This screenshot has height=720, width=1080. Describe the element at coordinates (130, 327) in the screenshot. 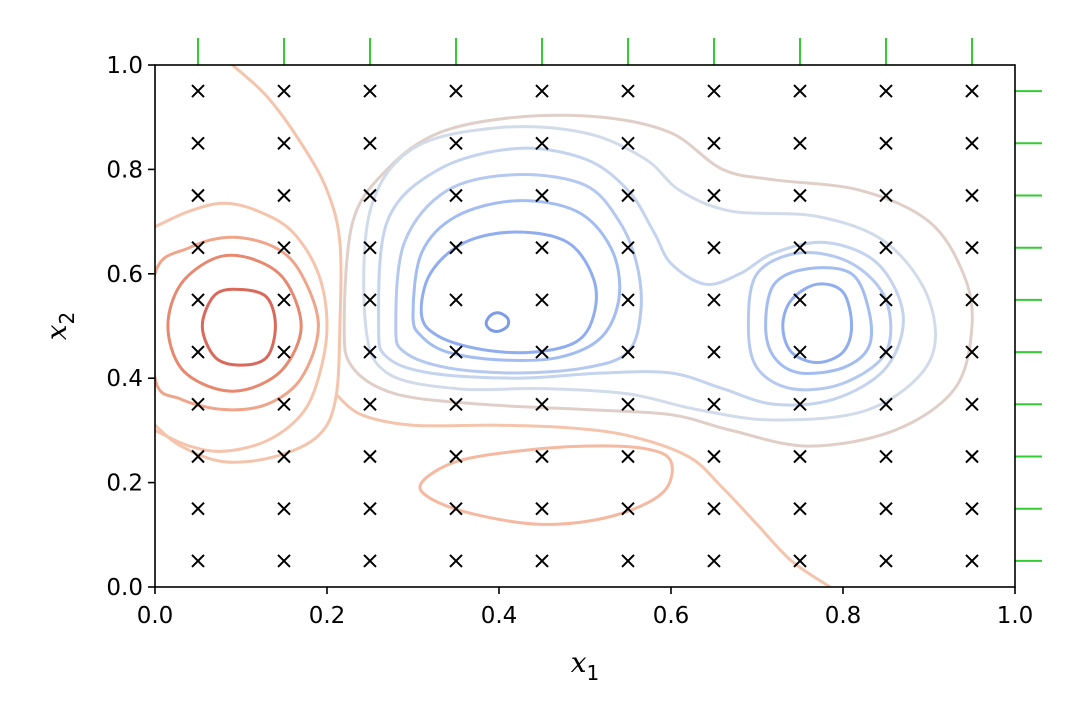

I see `y-axis-ticks: 0.0 0.2 0.4 0.6 0.8 1.0` at that location.